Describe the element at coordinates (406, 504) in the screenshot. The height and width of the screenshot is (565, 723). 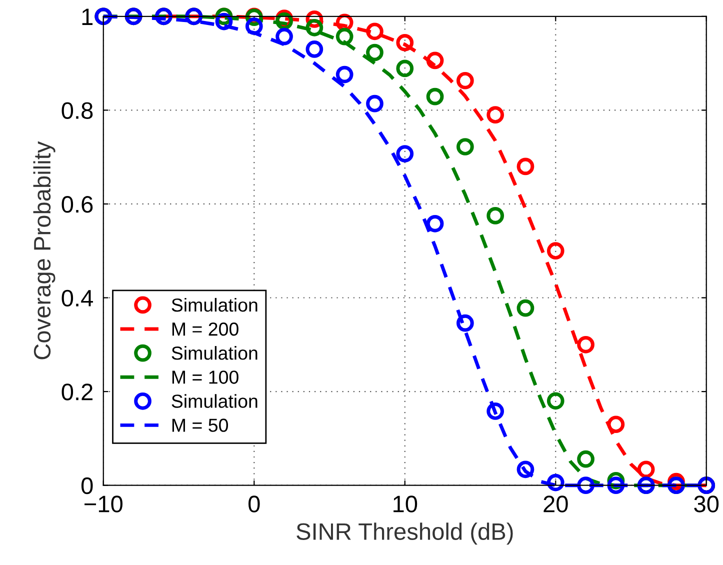
I see `x-tick-label: 10` at that location.